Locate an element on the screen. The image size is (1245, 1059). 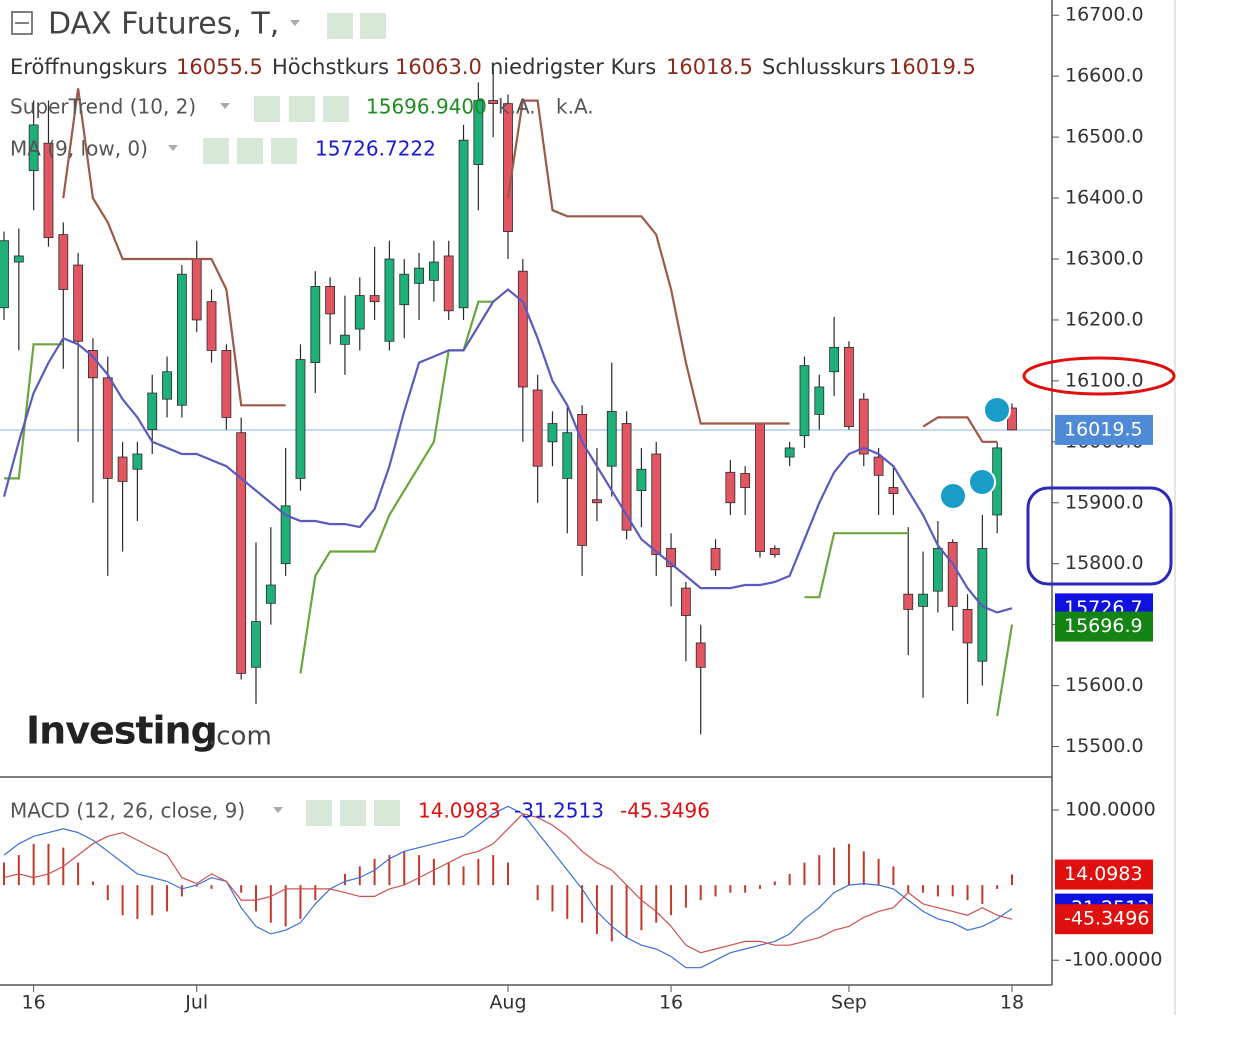
x-tick-label: 18 is located at coordinates (1012, 1003).